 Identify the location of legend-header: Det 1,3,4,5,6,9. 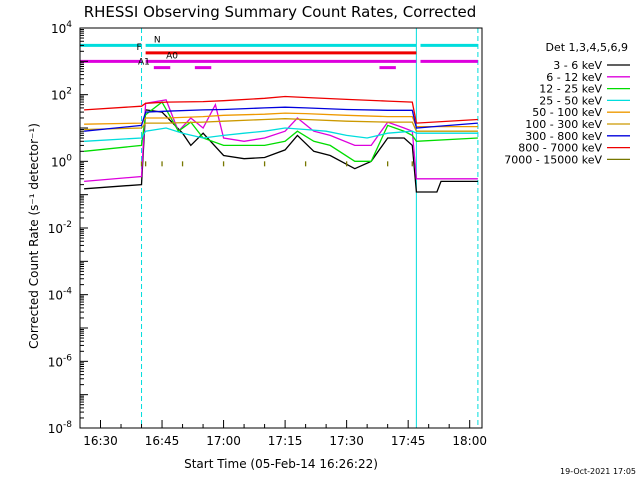
(586, 47).